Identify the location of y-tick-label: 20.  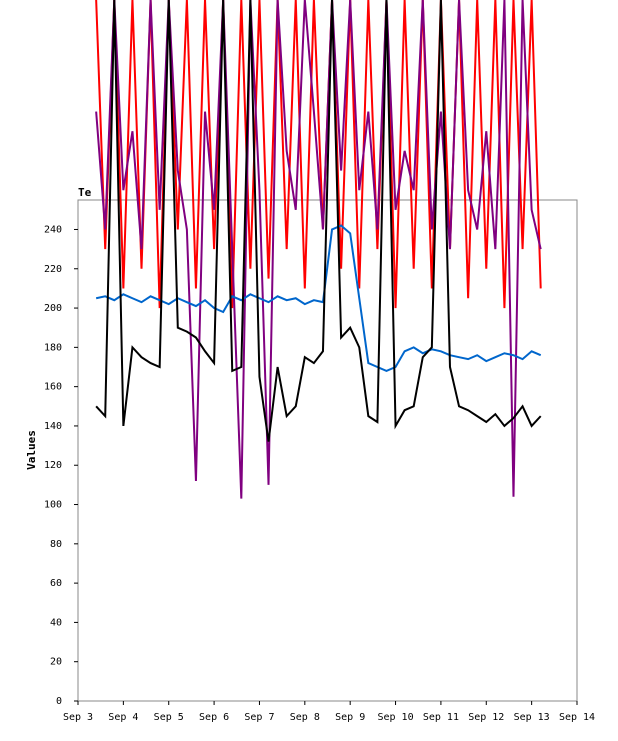
(56, 662).